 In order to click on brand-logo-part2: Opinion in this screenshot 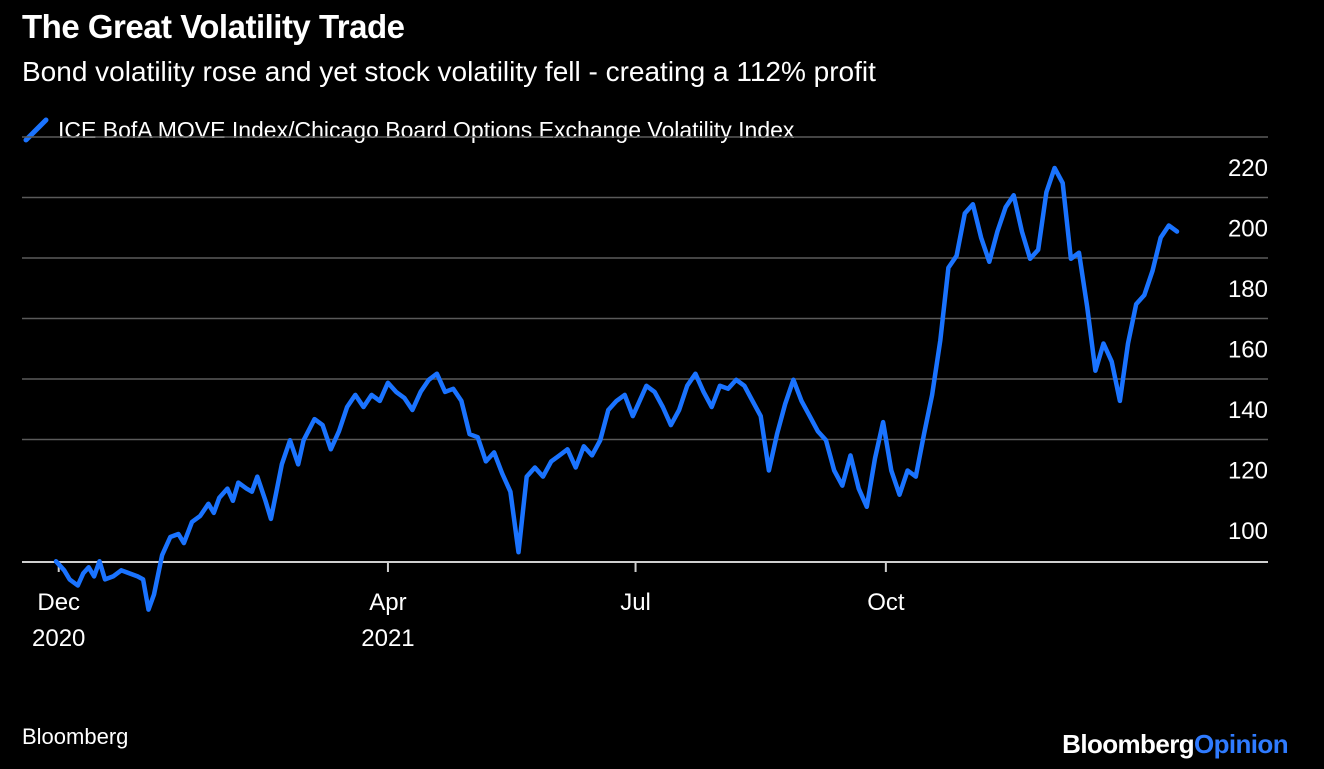, I will do `click(1241, 744)`.